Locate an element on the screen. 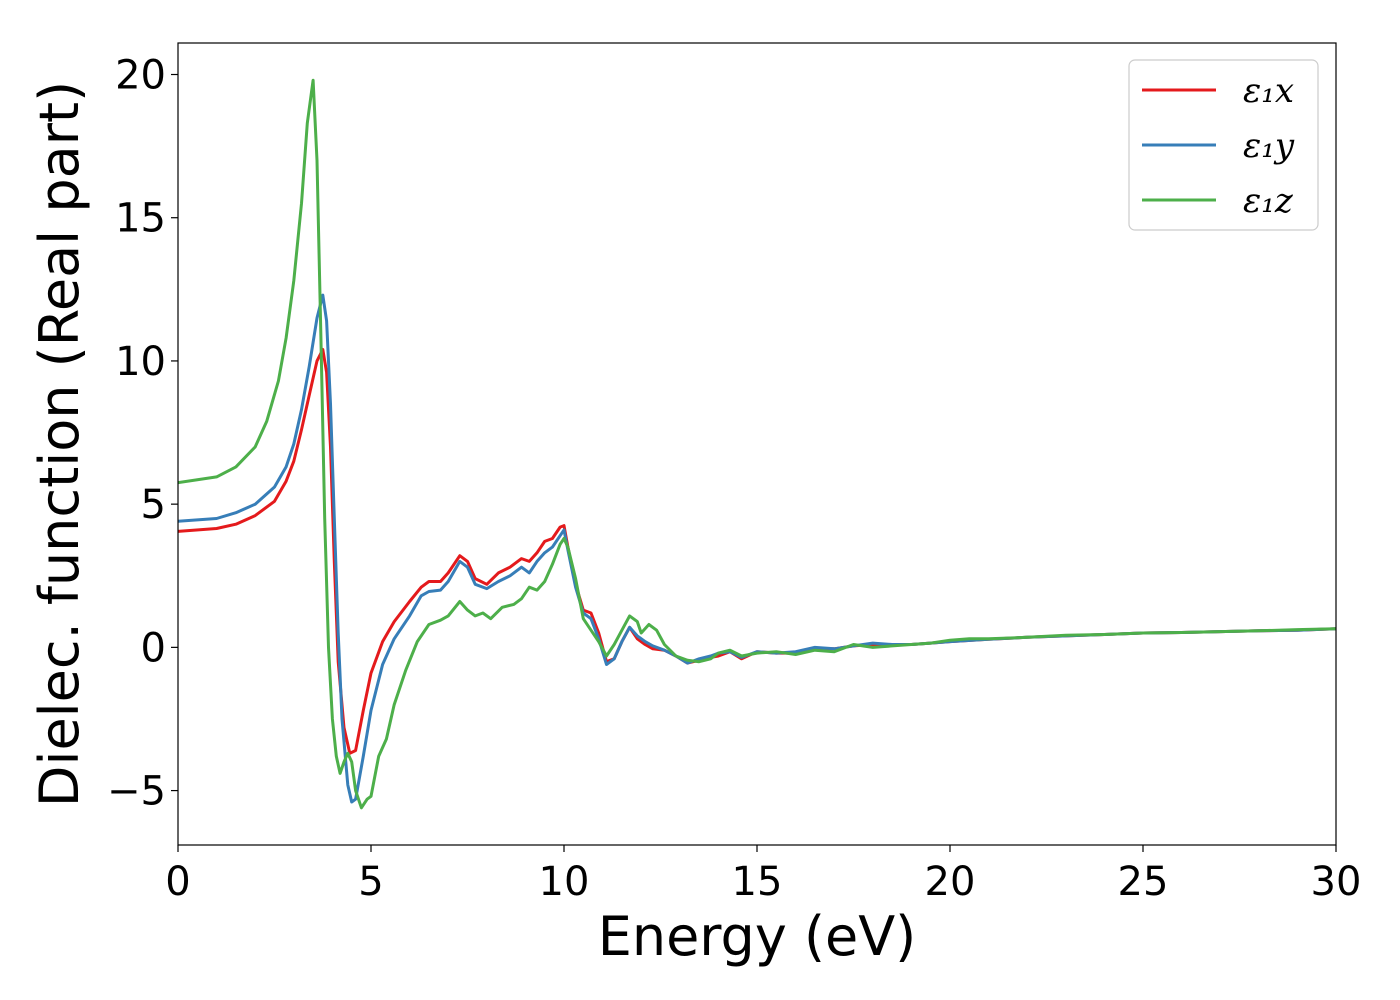  legend-entry-label: ε₁x is located at coordinates (1268, 91).